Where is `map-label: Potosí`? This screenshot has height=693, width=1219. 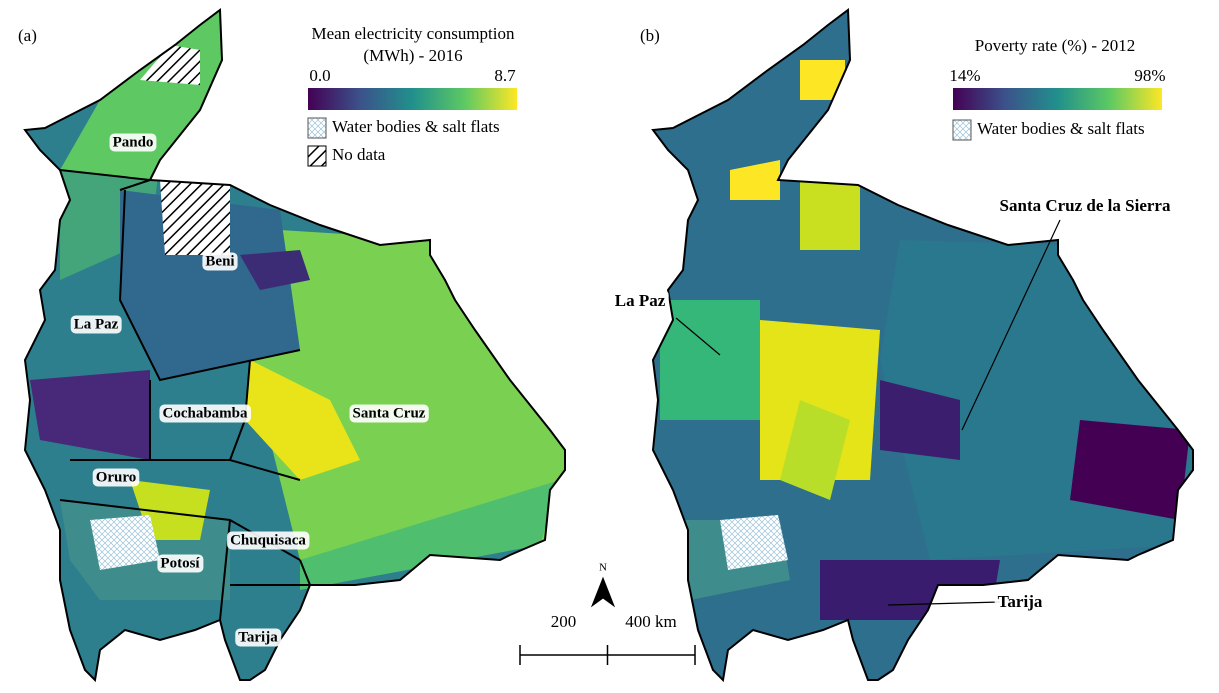 map-label: Potosí is located at coordinates (180, 563).